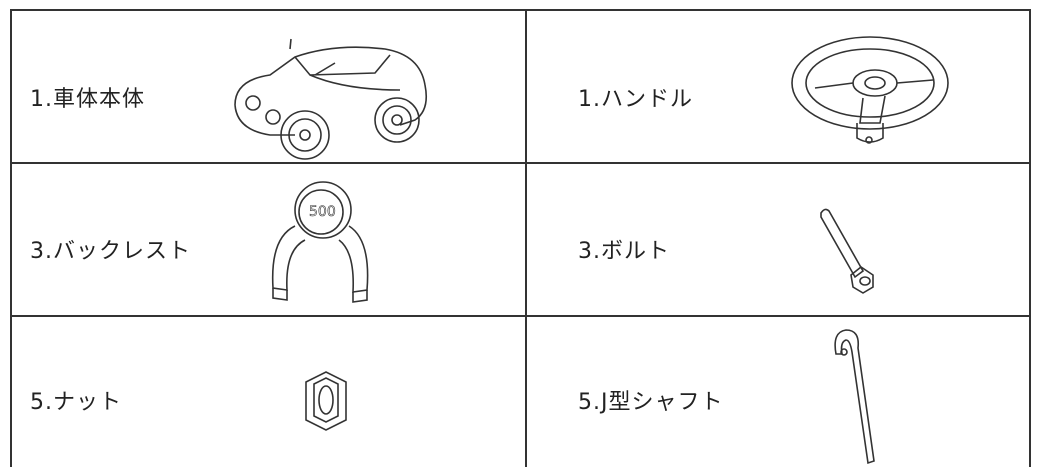 The image size is (1037, 467). Describe the element at coordinates (651, 402) in the screenshot. I see `part-label: 5.J型シャフト` at that location.